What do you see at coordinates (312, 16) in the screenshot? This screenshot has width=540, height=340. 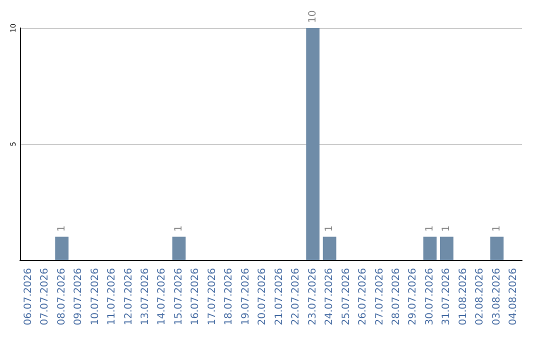 I see `data-label: 10` at bounding box center [312, 16].